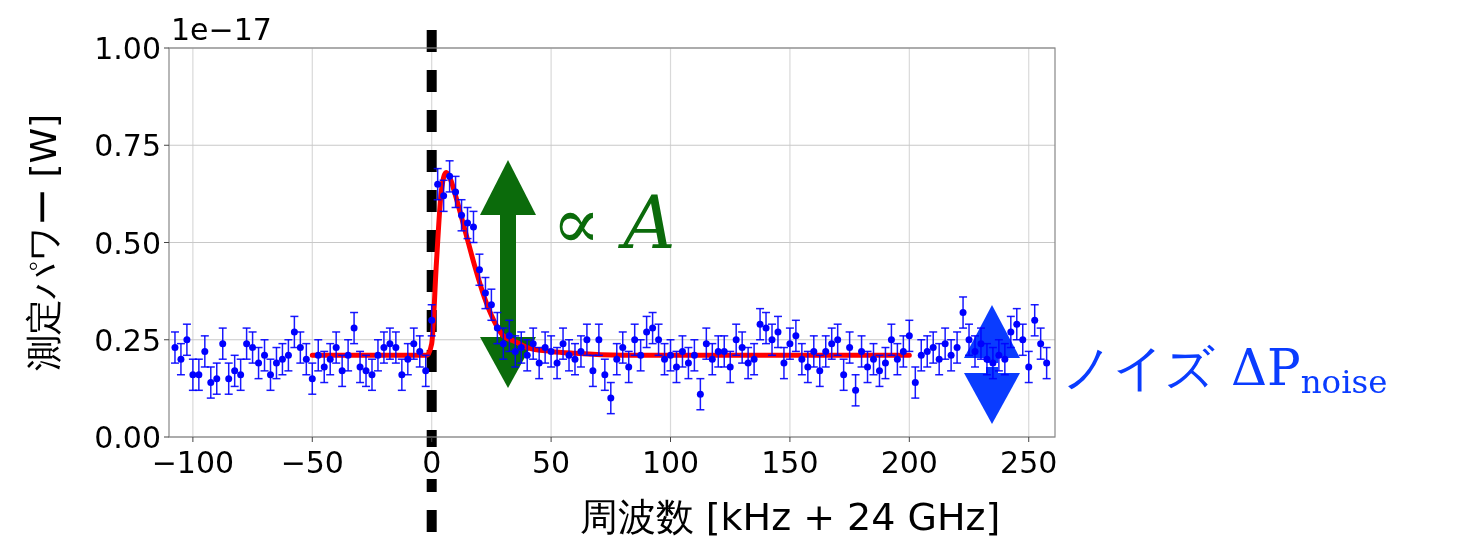 Image resolution: width=1480 pixels, height=542 pixels. I want to click on y-tick-label: 0.75, so click(127, 146).